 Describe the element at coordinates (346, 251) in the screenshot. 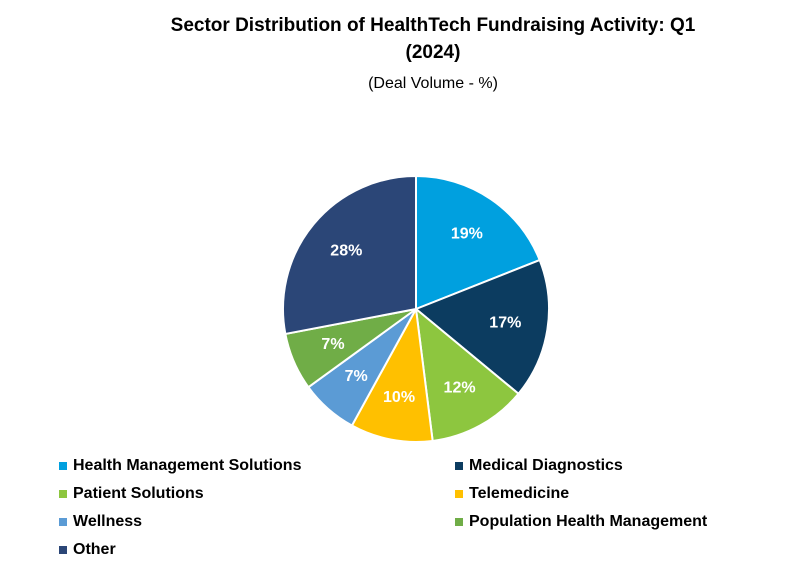

I see `data-label: 28%` at that location.